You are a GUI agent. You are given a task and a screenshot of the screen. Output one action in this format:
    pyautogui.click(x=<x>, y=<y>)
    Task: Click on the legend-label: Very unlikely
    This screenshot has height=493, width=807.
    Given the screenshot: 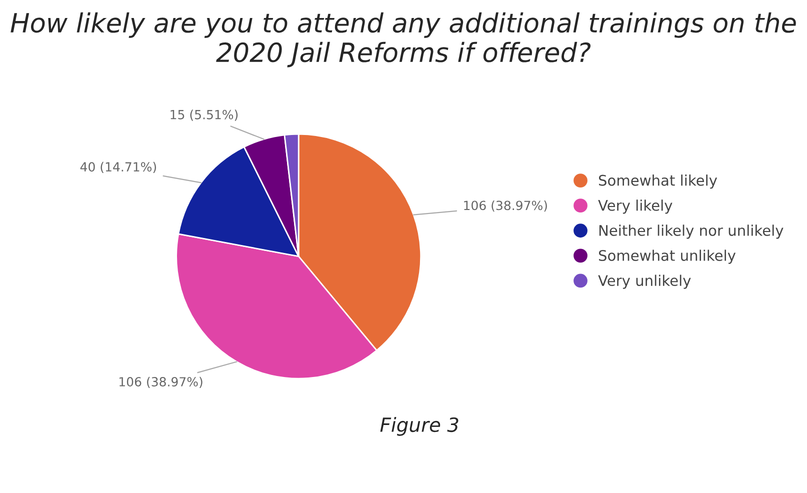 What is the action you would take?
    pyautogui.click(x=644, y=281)
    